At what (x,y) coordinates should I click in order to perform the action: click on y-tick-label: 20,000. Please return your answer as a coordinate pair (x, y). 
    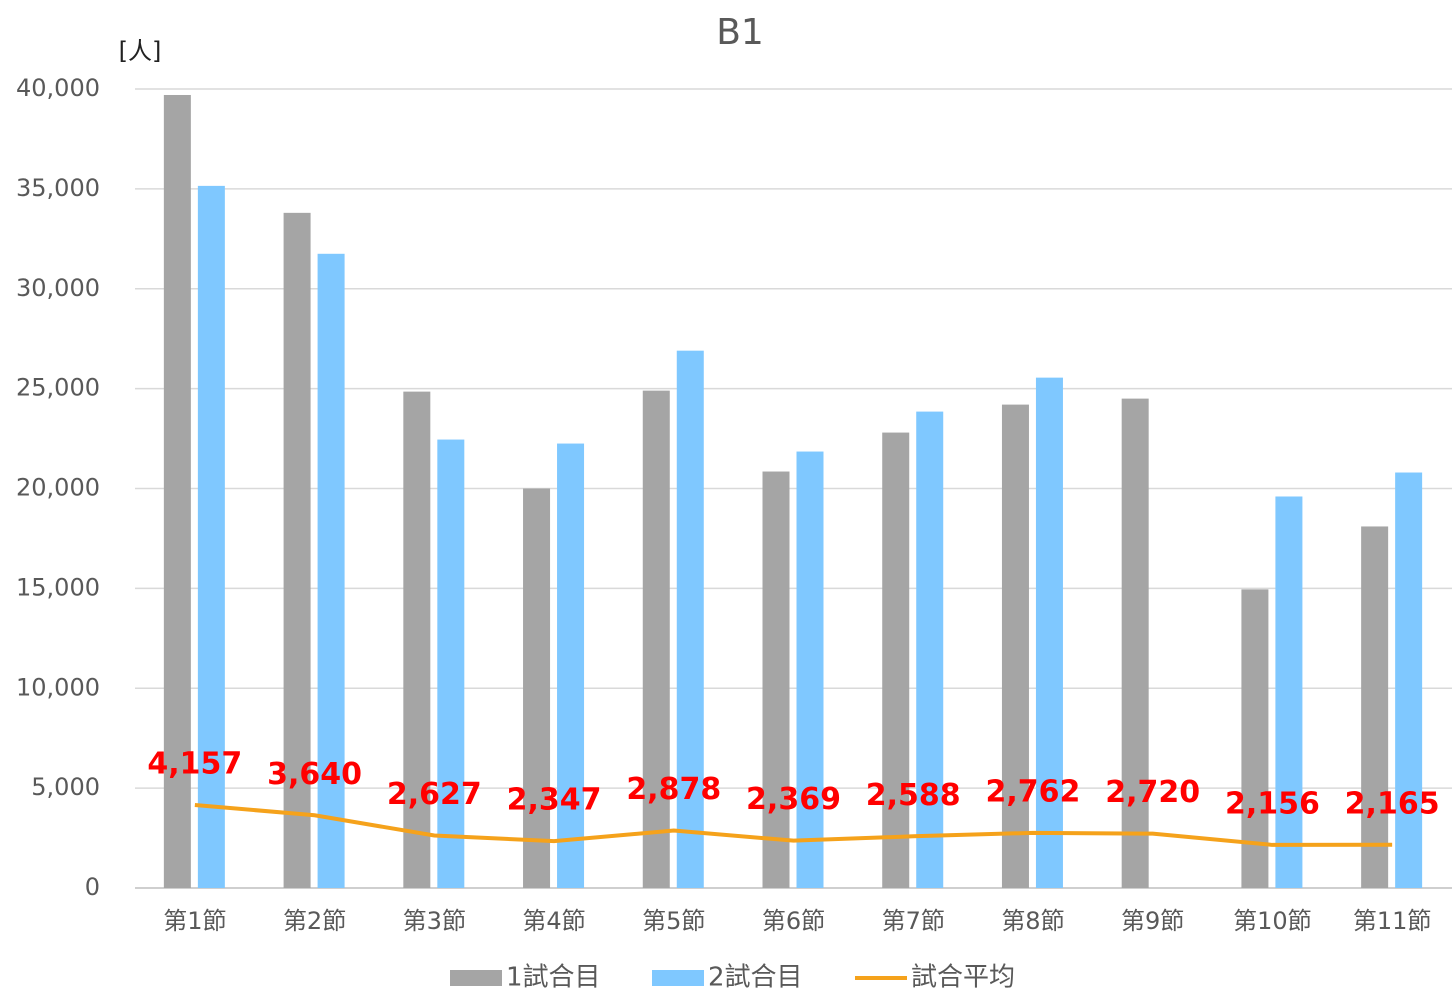
    Looking at the image, I should click on (58, 488).